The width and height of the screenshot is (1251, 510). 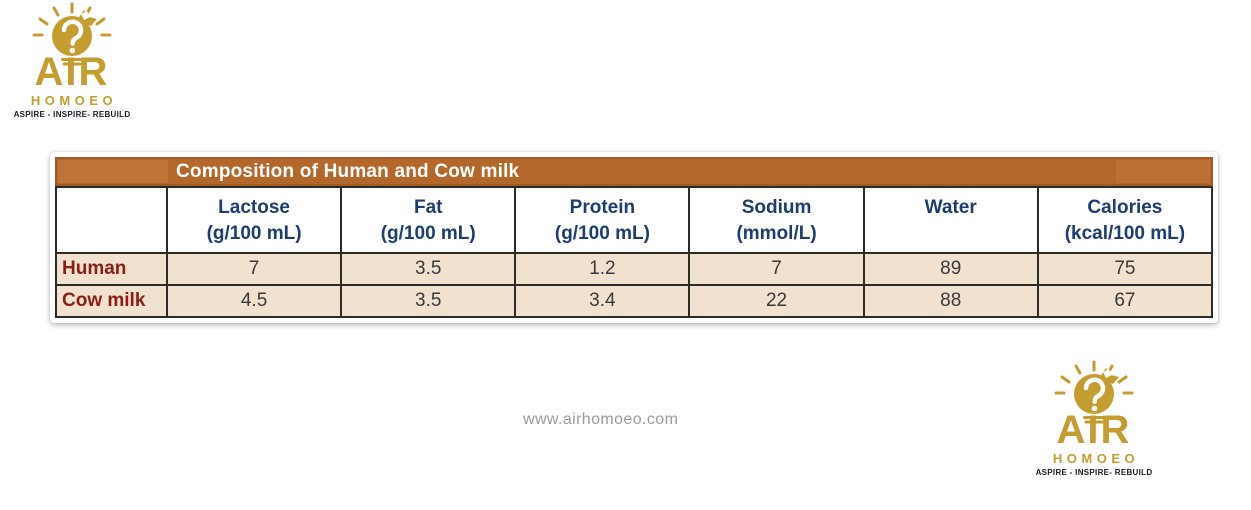 I want to click on cell-human-water: 89, so click(x=950, y=269).